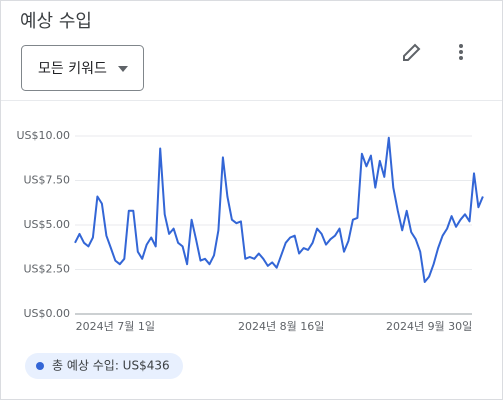  What do you see at coordinates (123, 69) in the screenshot?
I see `dropdown-arrow` at bounding box center [123, 69].